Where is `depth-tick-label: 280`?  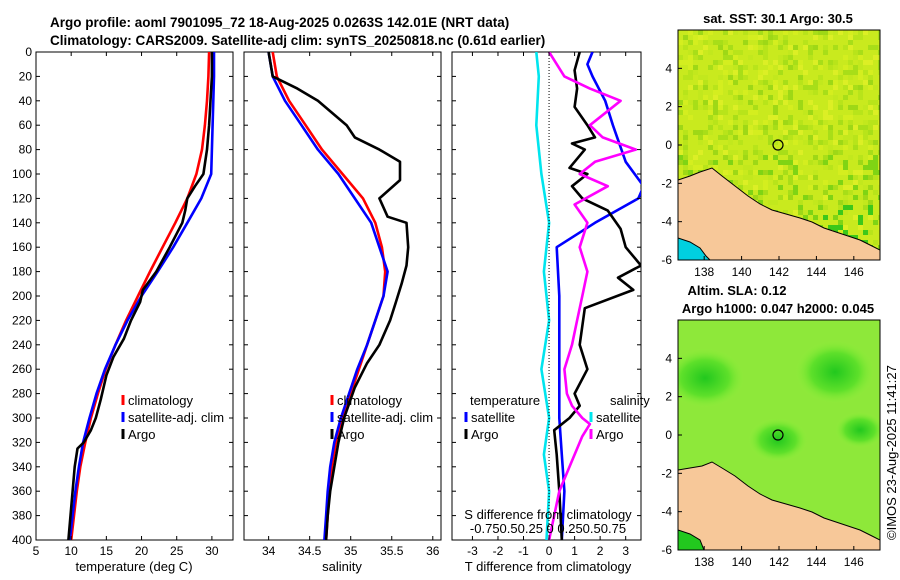 depth-tick-label: 280 is located at coordinates (22, 394).